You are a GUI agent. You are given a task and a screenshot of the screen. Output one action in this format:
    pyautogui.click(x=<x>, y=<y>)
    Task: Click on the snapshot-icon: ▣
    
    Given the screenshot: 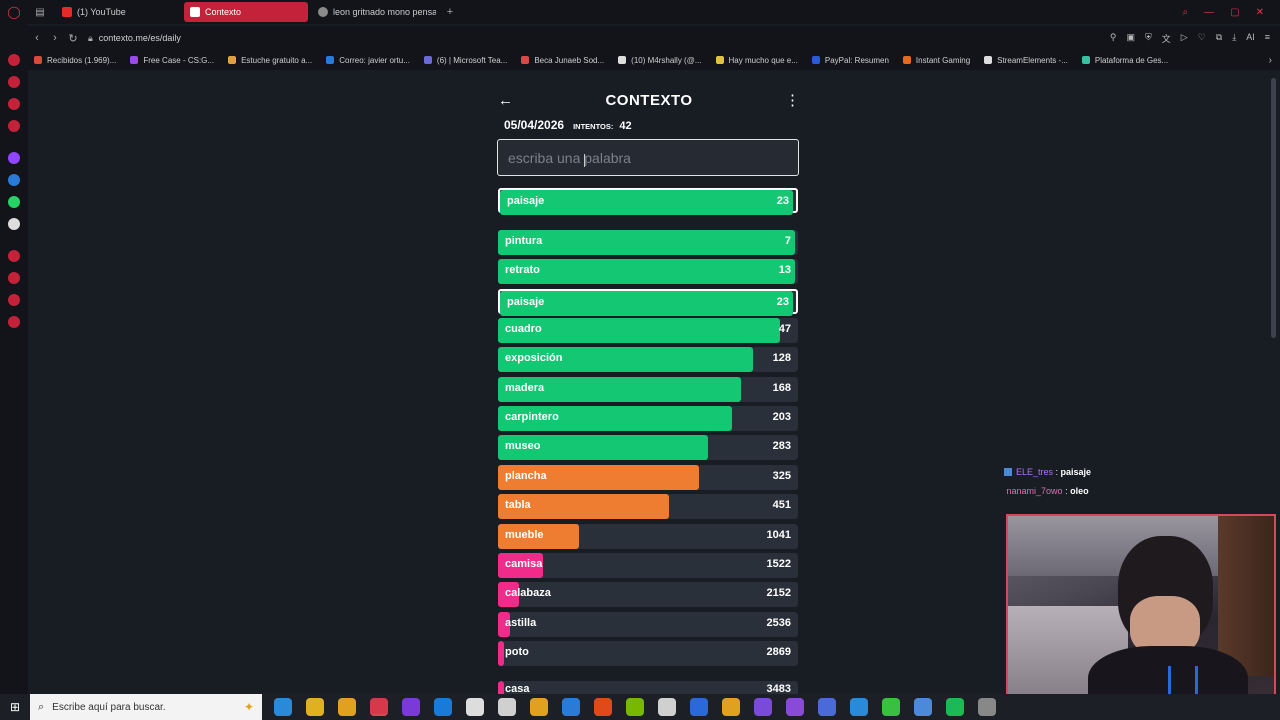 What is the action you would take?
    pyautogui.click(x=1131, y=36)
    